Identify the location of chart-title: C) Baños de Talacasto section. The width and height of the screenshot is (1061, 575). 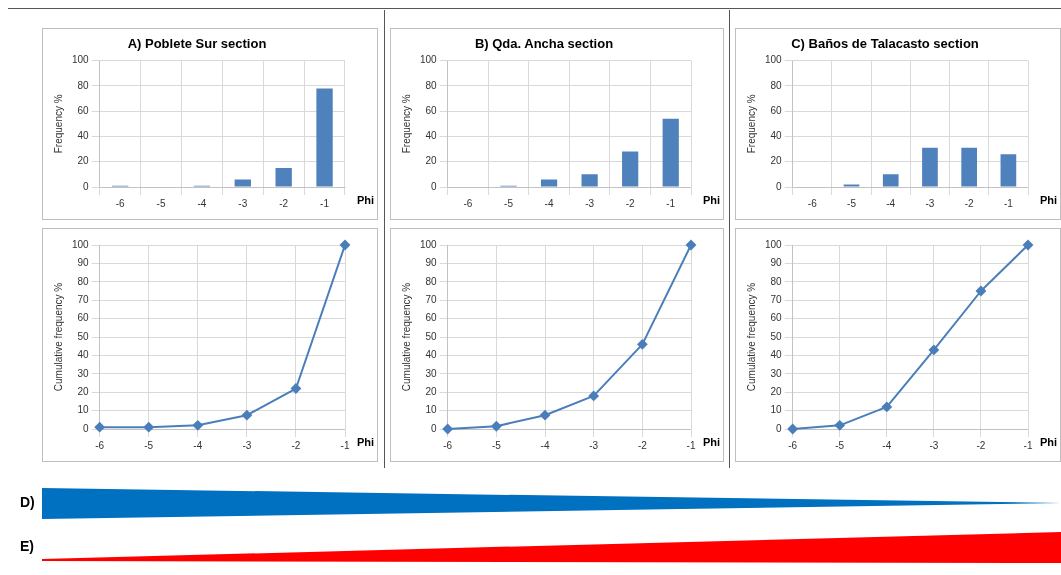
(885, 44).